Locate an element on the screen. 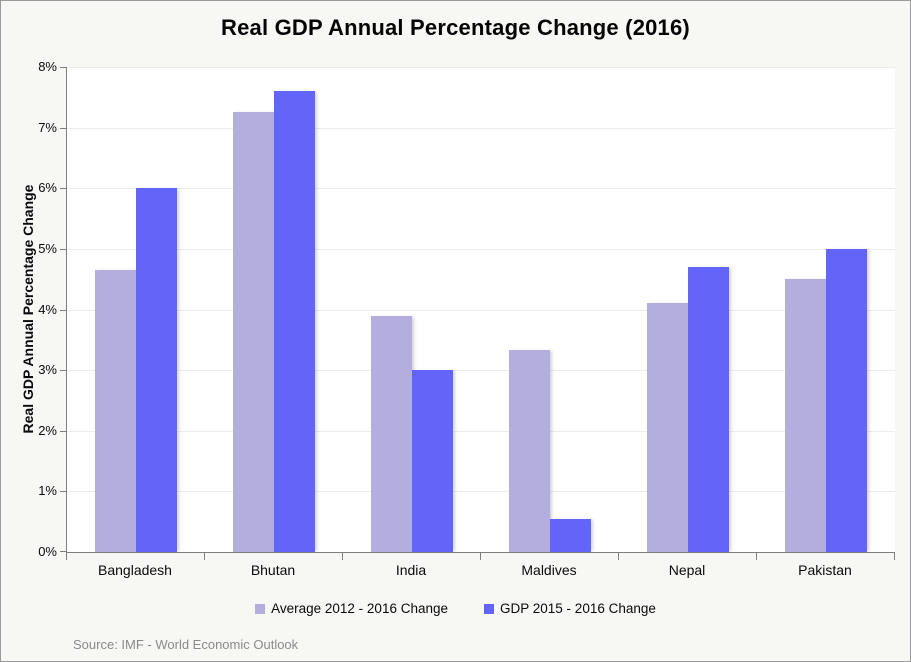 The width and height of the screenshot is (911, 662). y-tick-label: 3% is located at coordinates (47, 370).